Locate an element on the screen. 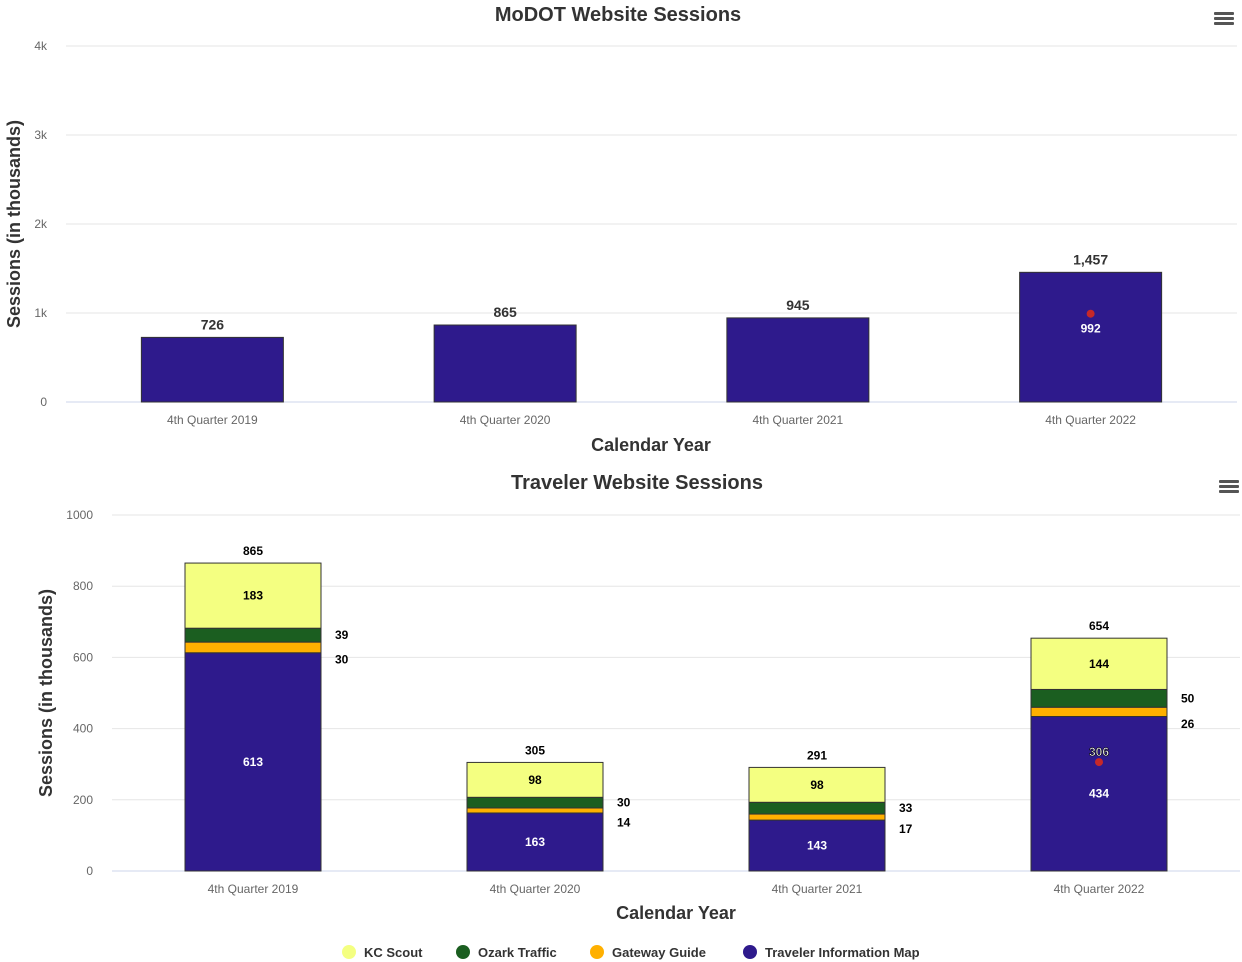 This screenshot has width=1242, height=962. total-label: 305 is located at coordinates (535, 750).